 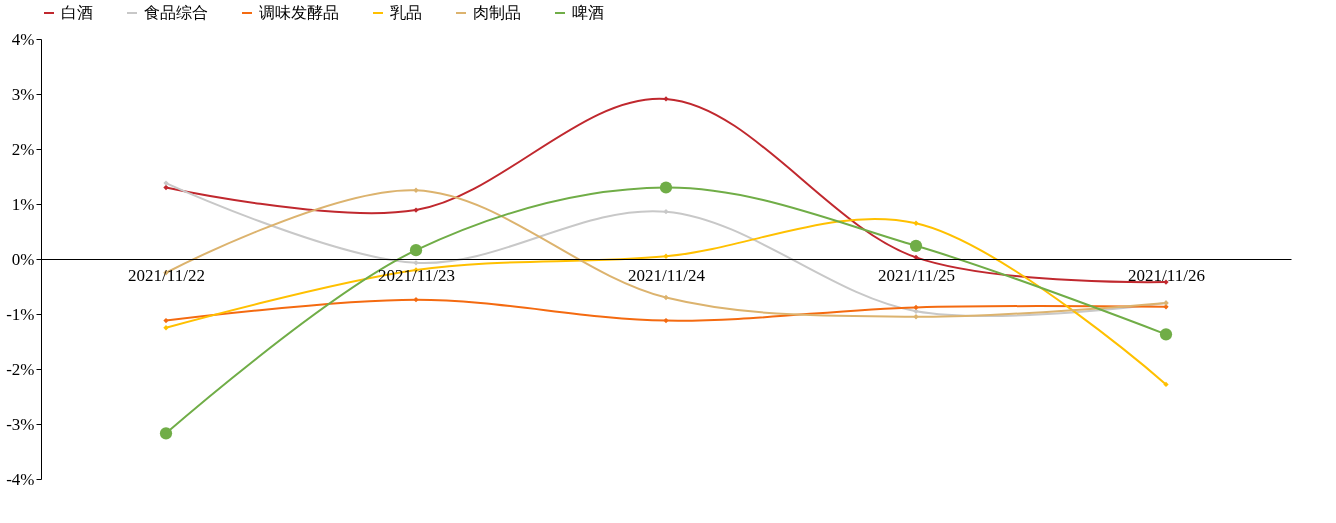 I want to click on legend-label: 乳品, so click(x=406, y=12).